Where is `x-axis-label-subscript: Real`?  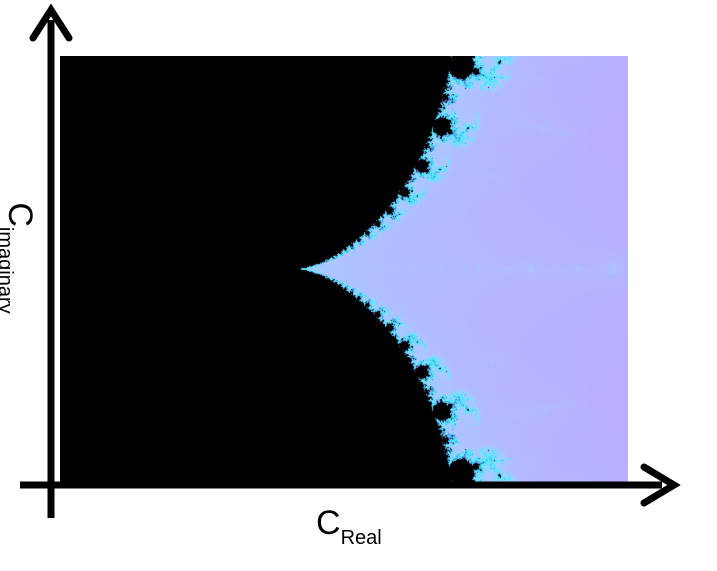 x-axis-label-subscript: Real is located at coordinates (361, 538).